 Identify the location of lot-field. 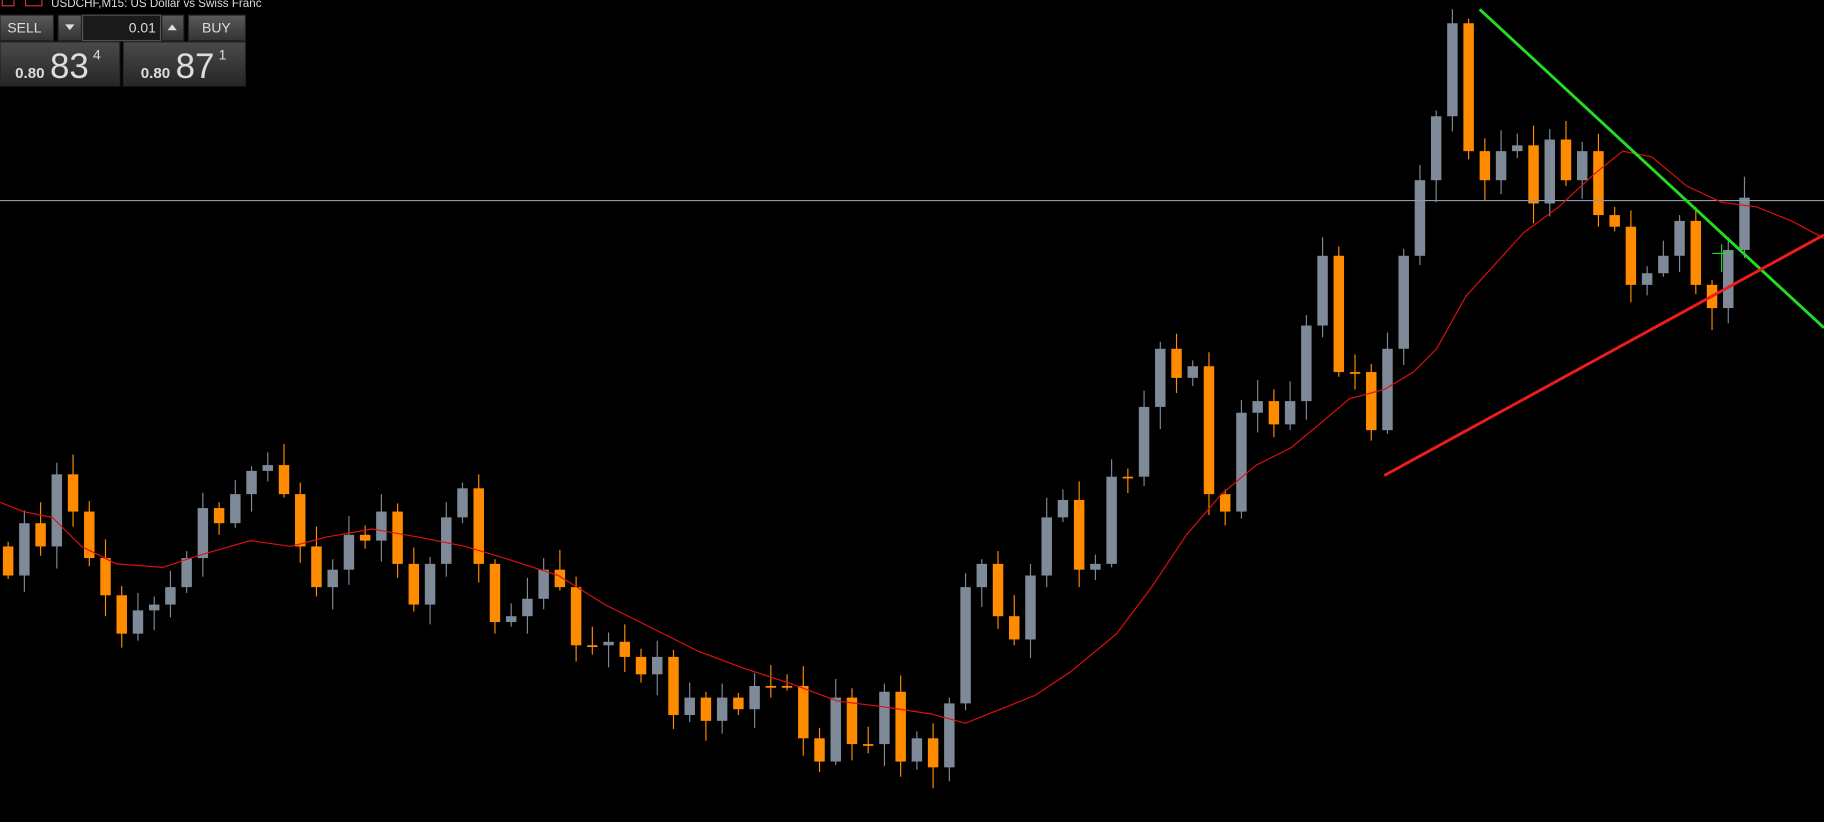
(122, 28).